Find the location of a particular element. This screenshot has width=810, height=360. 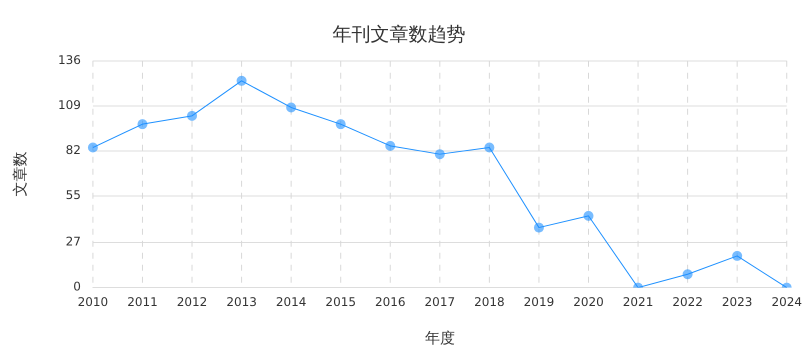

x-tick-label: 2020 is located at coordinates (588, 301).